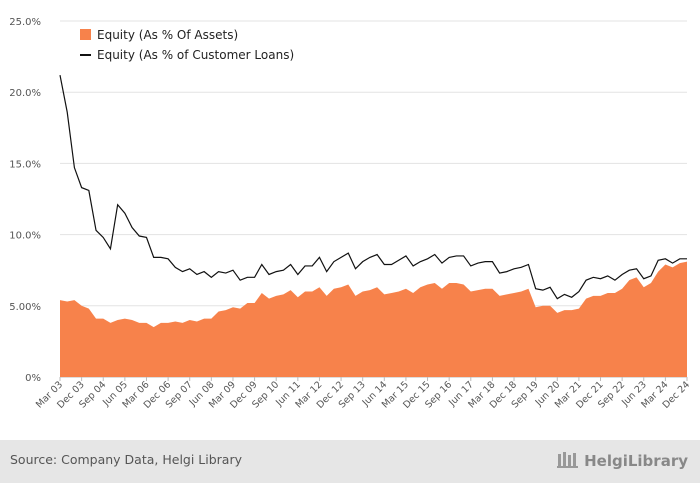 The height and width of the screenshot is (483, 700). I want to click on legend-label-assets: Equity (As % Of Assets), so click(167, 35).